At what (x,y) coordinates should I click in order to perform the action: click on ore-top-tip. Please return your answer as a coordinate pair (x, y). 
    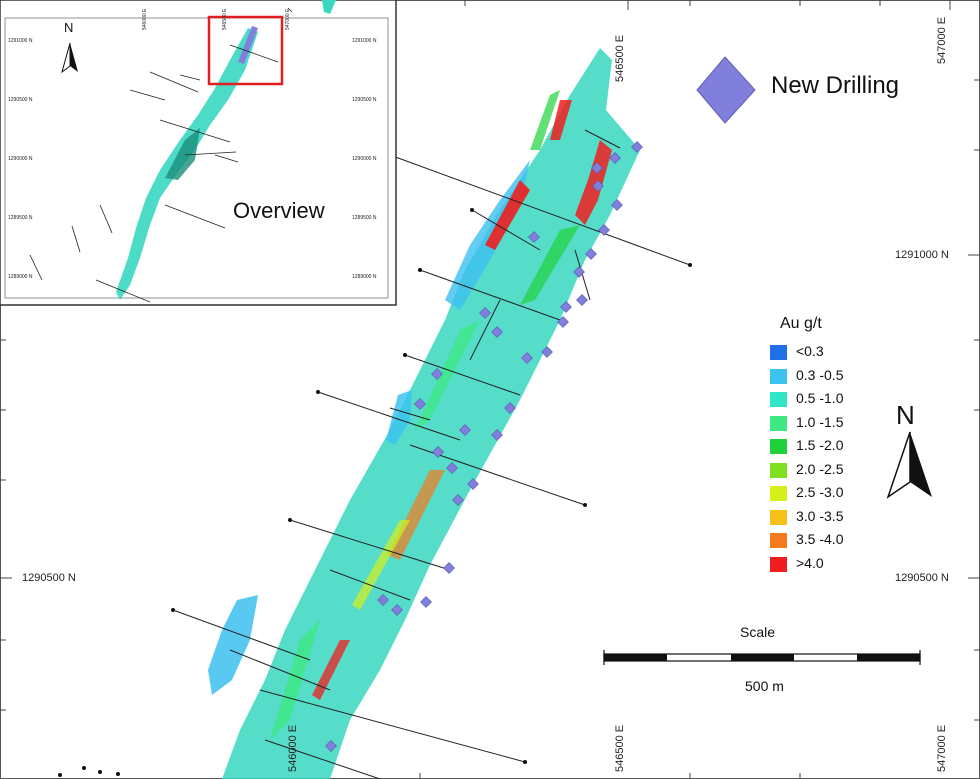
    Looking at the image, I should click on (329, 7).